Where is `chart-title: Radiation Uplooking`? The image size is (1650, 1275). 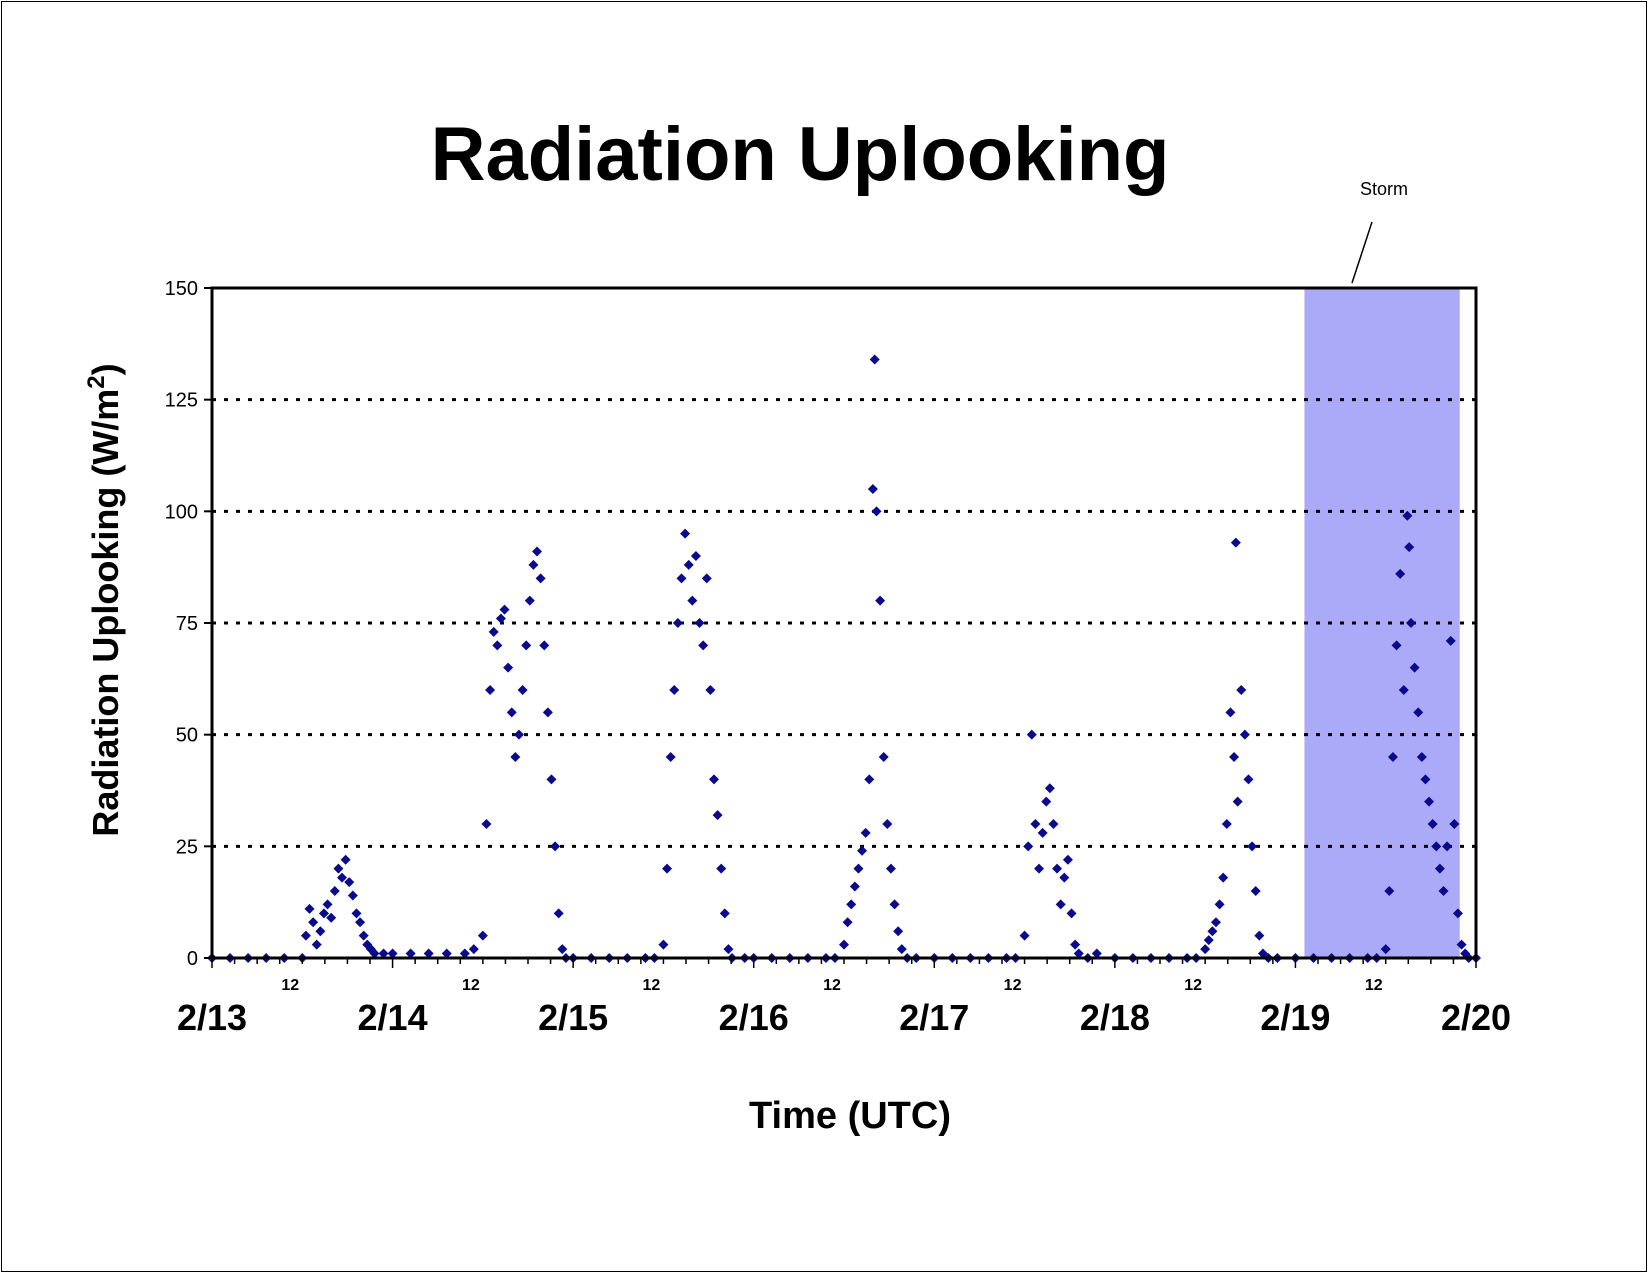 chart-title: Radiation Uplooking is located at coordinates (800, 154).